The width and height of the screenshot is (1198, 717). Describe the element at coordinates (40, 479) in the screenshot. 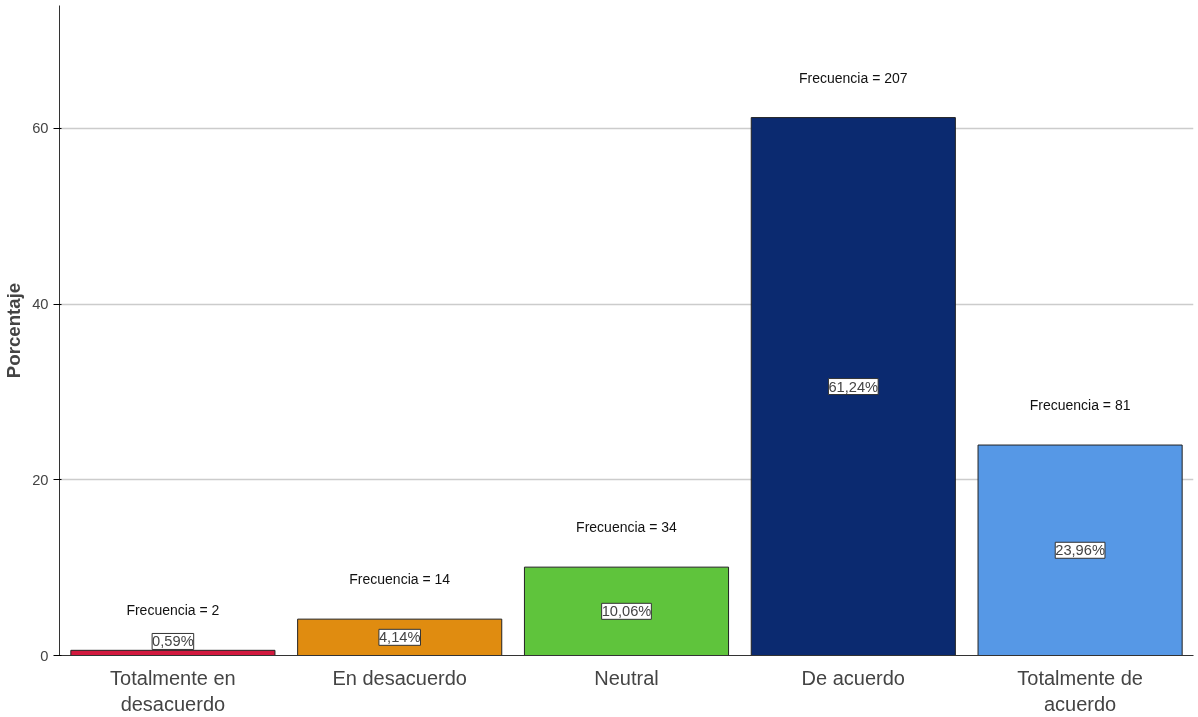

I see `y-tick-label: 20` at that location.